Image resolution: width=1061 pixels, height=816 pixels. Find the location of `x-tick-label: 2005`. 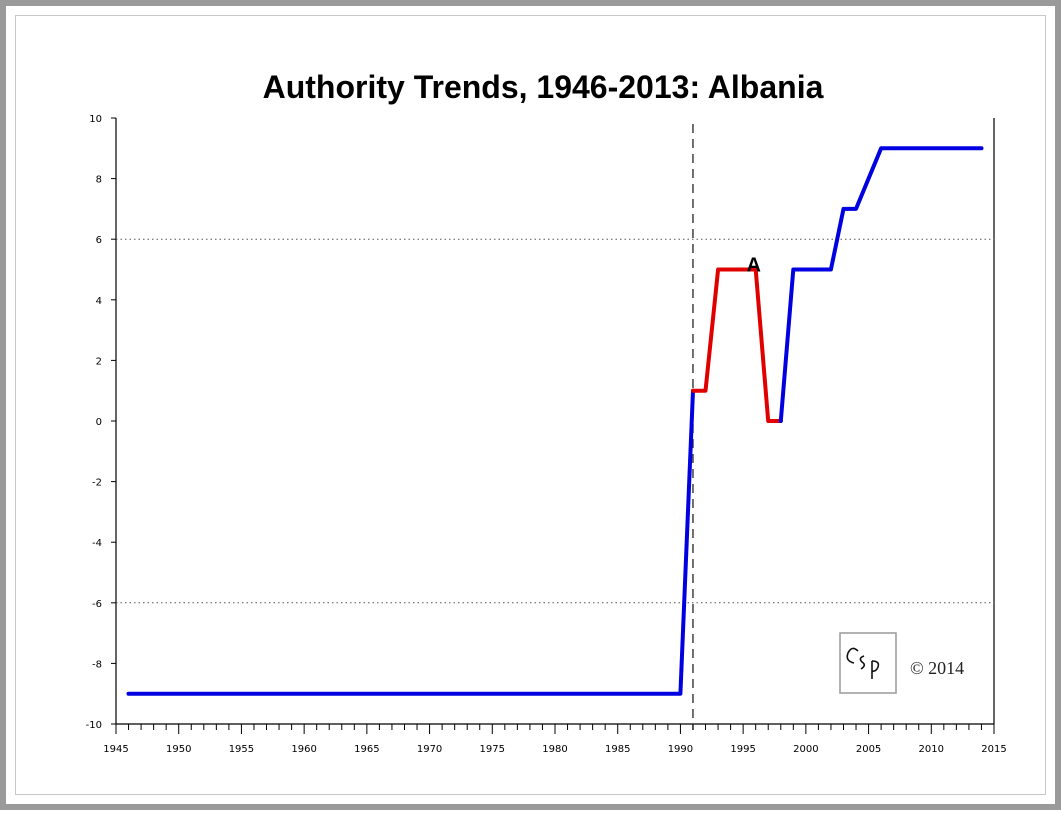

x-tick-label: 2005 is located at coordinates (868, 749).